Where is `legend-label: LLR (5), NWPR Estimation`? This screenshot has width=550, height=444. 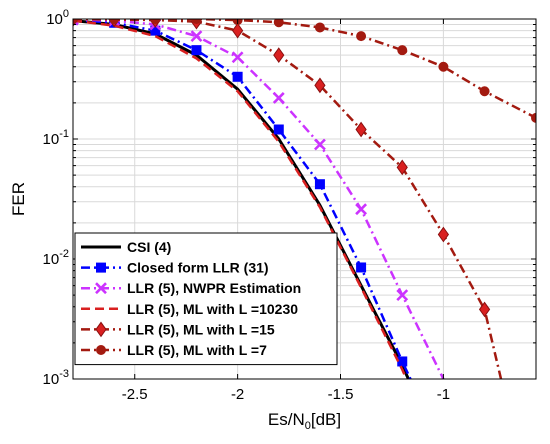
legend-label: LLR (5), NWPR Estimation is located at coordinates (214, 288).